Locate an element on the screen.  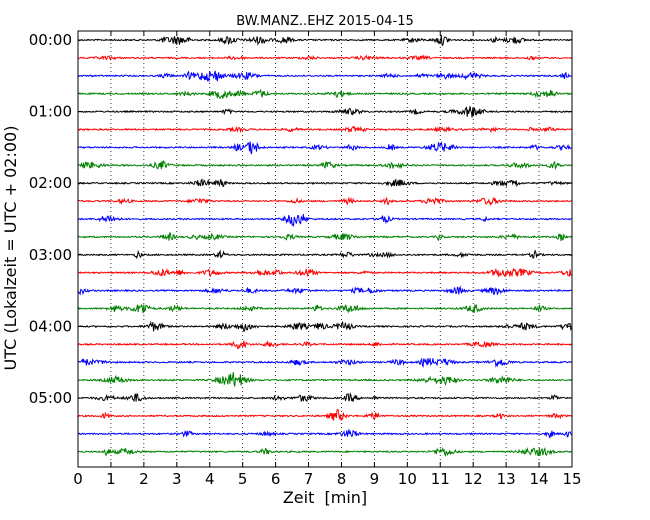
x-tick-label: 12 is located at coordinates (473, 479).